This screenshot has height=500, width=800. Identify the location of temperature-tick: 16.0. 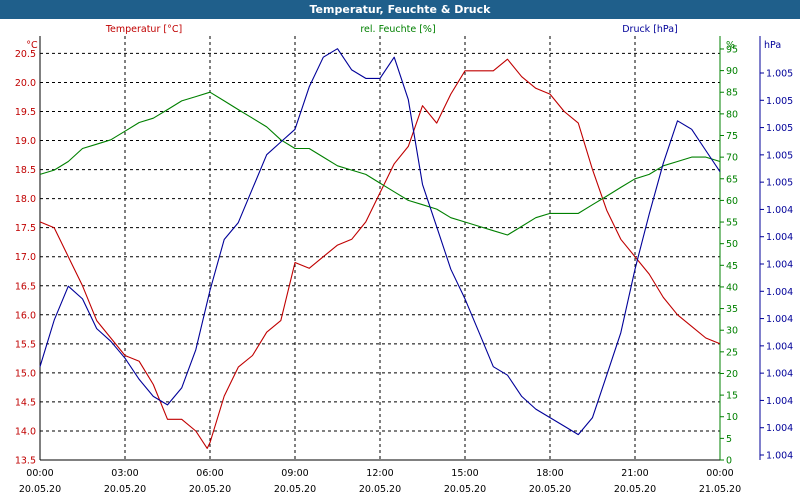
(25, 315).